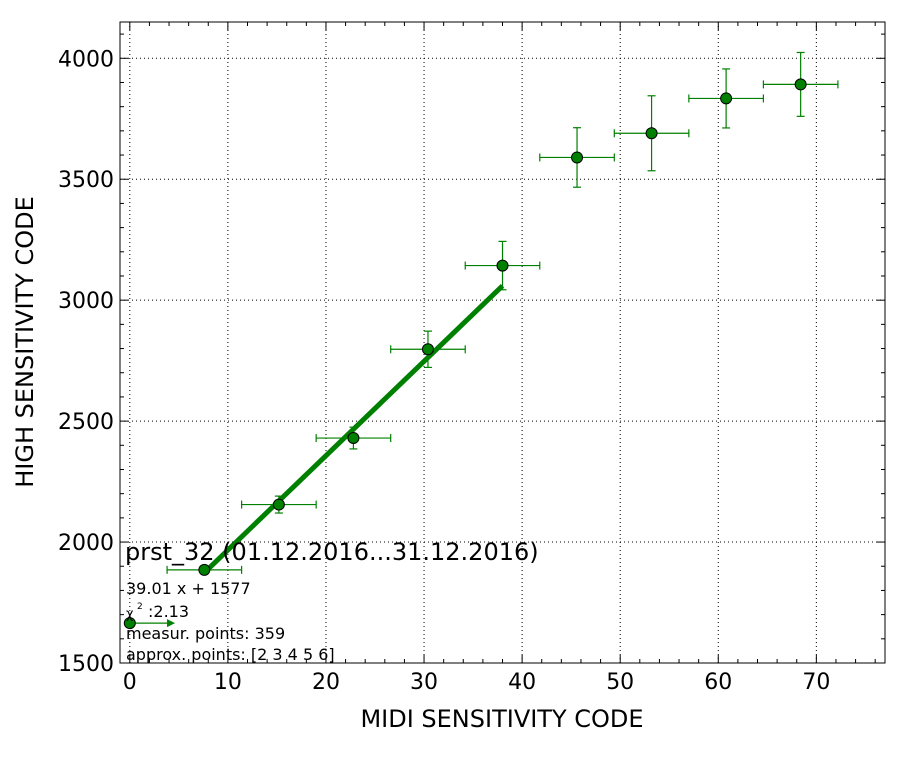 This screenshot has height=762, width=912. I want to click on approx-points: approx. points: [2 3 4 5 6], so click(230, 654).